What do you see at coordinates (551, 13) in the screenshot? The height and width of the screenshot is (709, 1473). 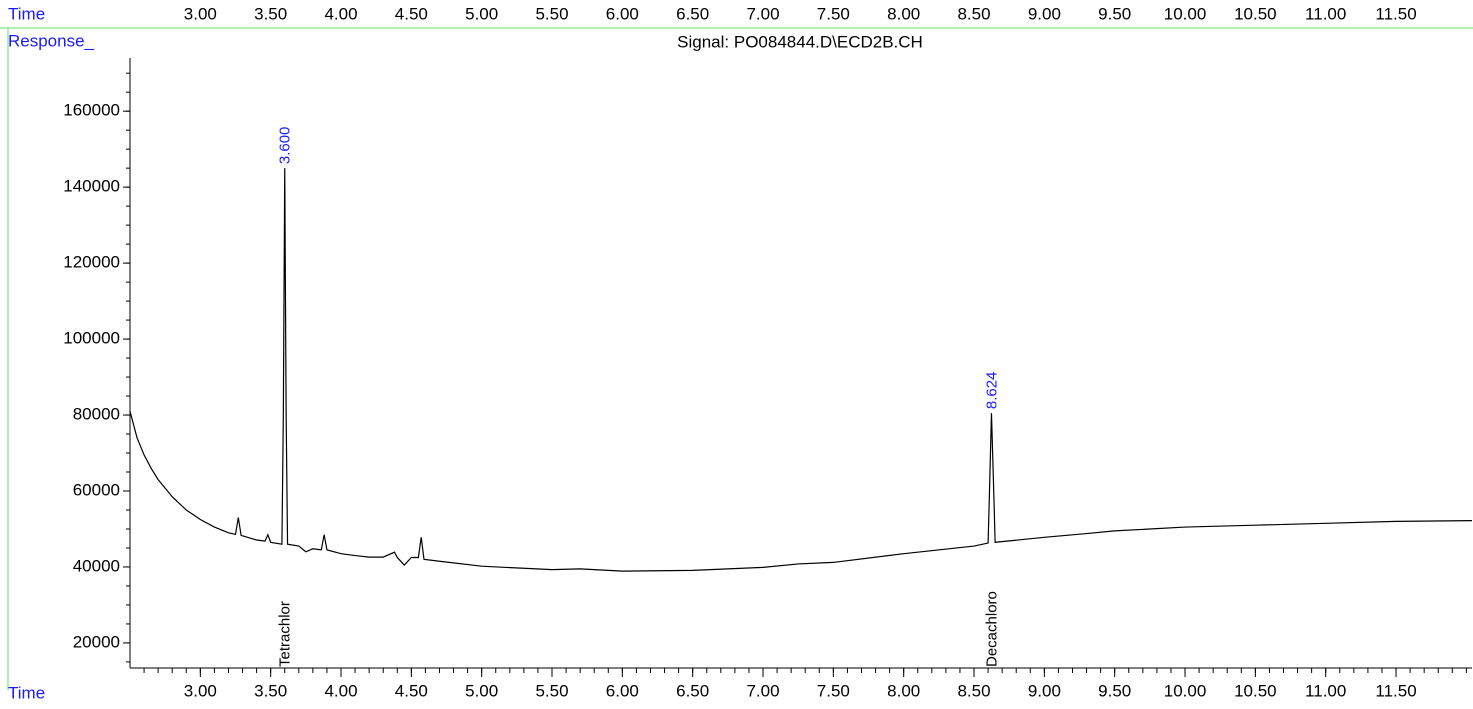 I see `top-tick-label: 5.50` at bounding box center [551, 13].